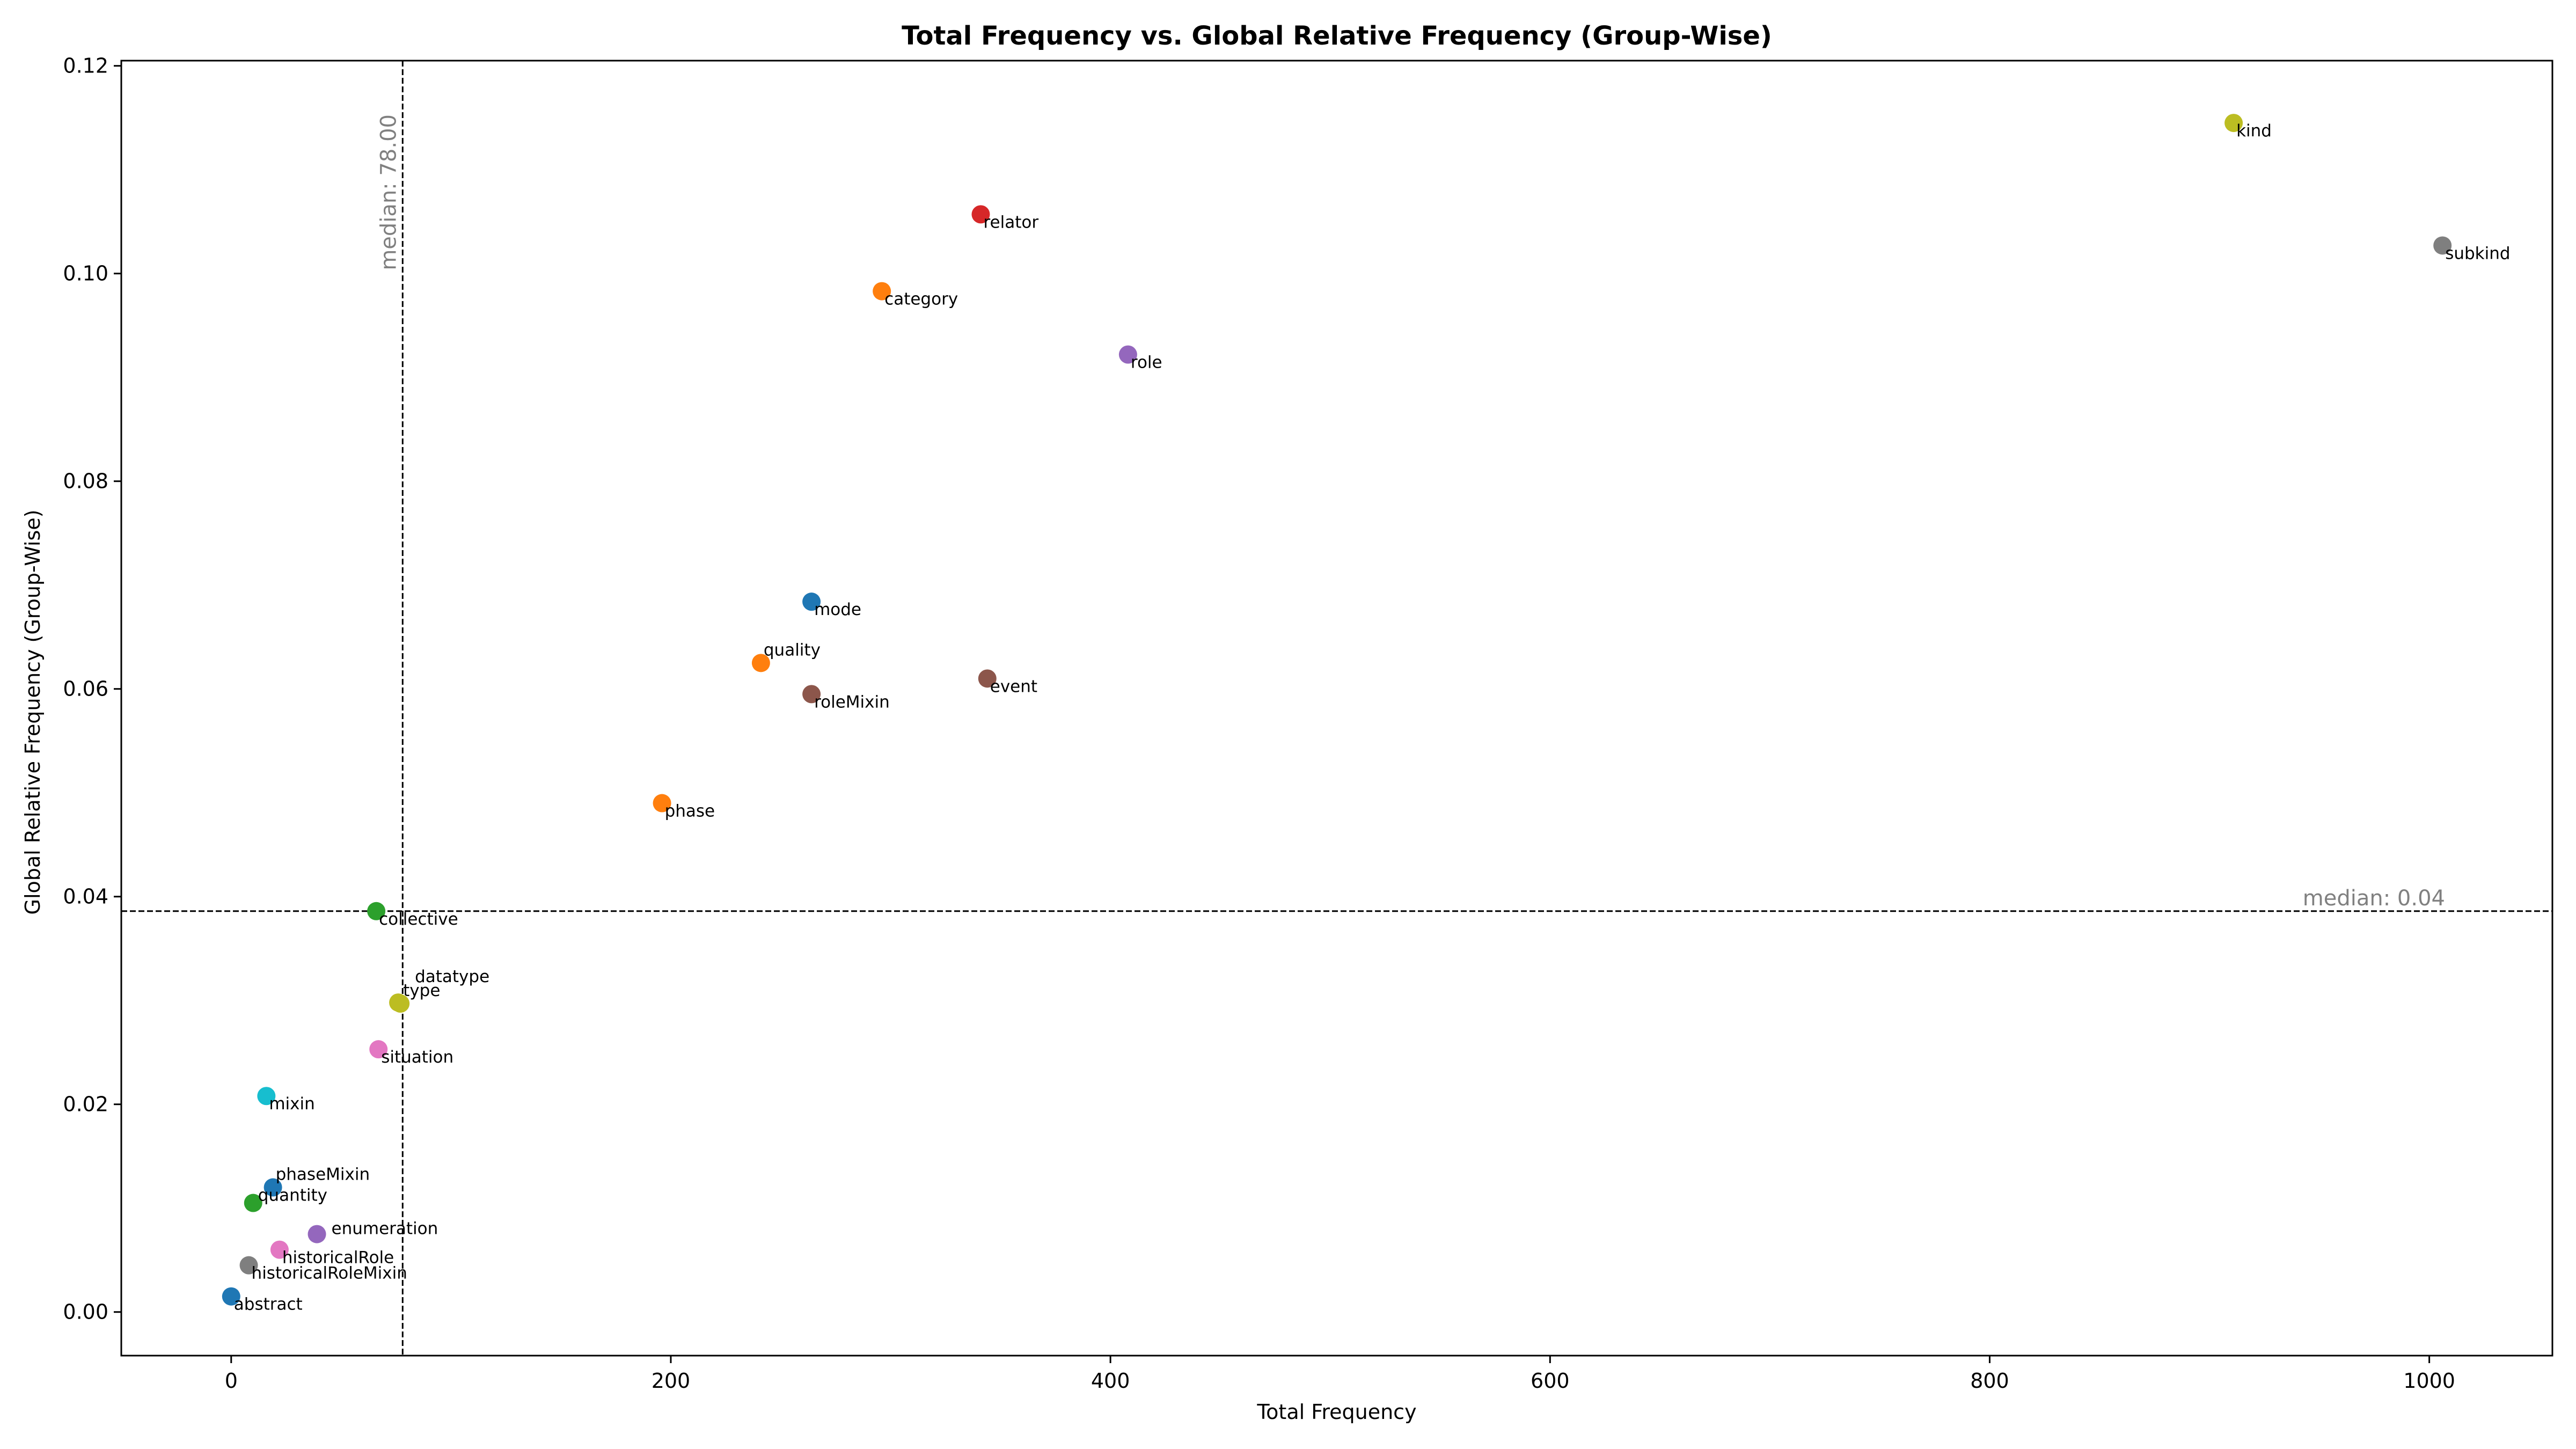 Image resolution: width=2576 pixels, height=1449 pixels. I want to click on point-subkind, so click(2442, 245).